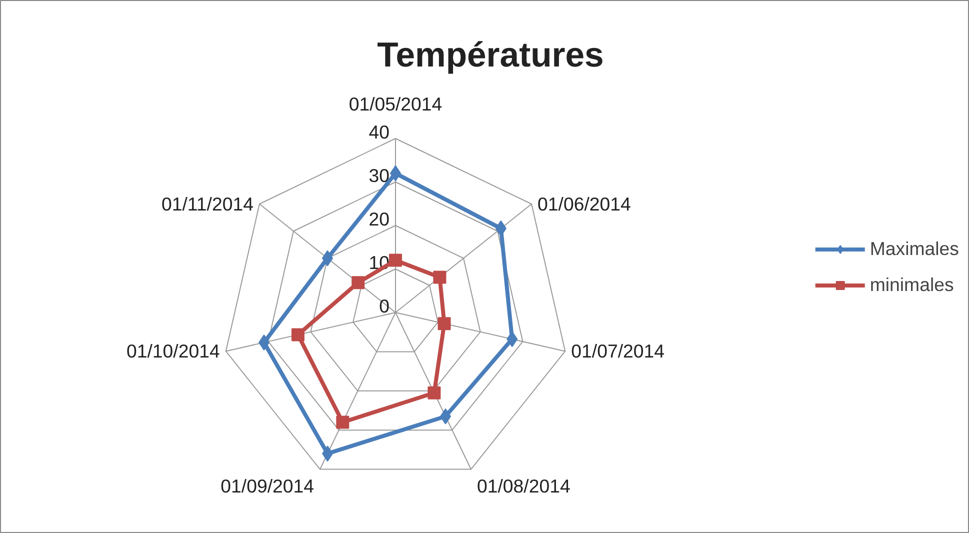 The width and height of the screenshot is (969, 533). Describe the element at coordinates (523, 485) in the screenshot. I see `spoke-label: 01/08/2014` at that location.